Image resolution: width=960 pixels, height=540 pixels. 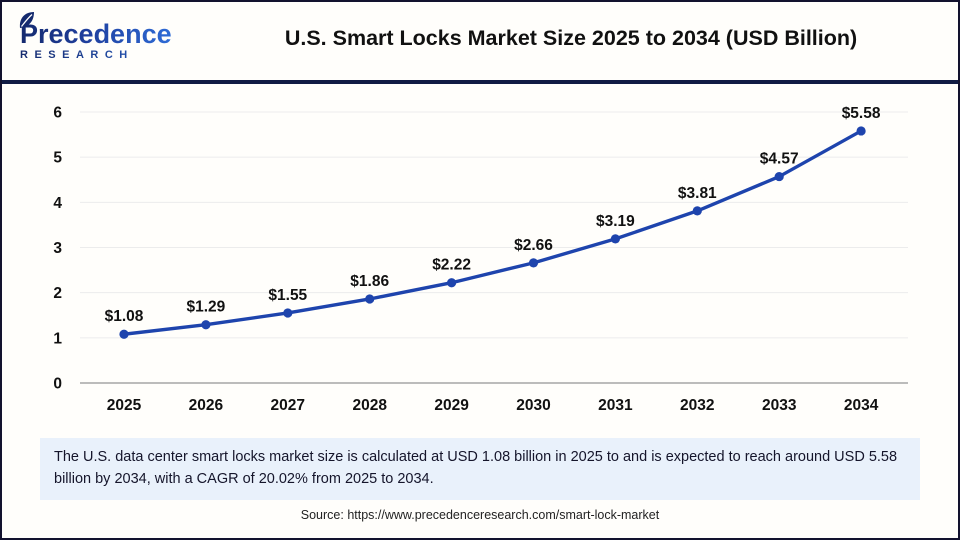 I want to click on data-point-label: $1.08, so click(x=124, y=316).